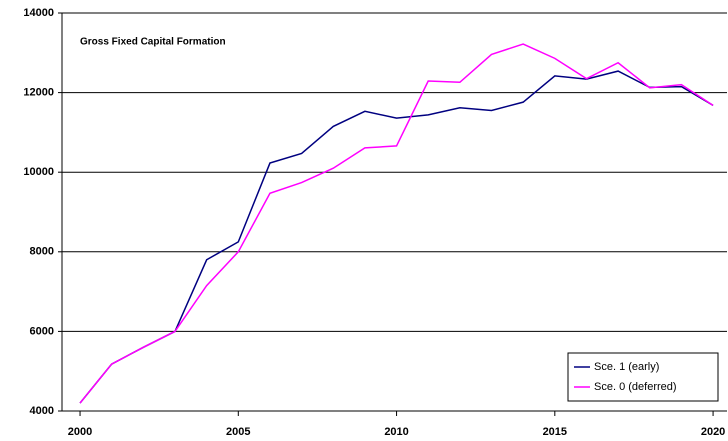 This screenshot has height=441, width=728. I want to click on chart-title: Gross Fixed Capital Formation, so click(153, 42).